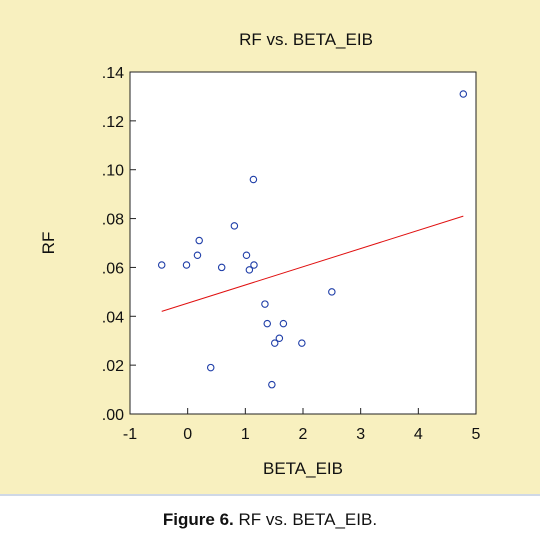 Image resolution: width=540 pixels, height=555 pixels. Describe the element at coordinates (113, 415) in the screenshot. I see `y-tick-label: .00` at that location.